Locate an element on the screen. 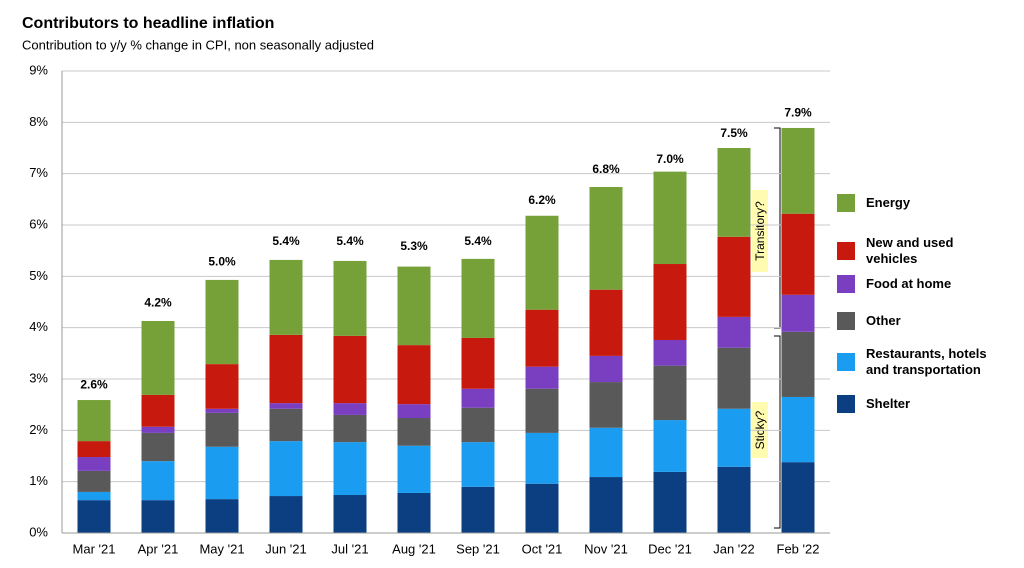 Image resolution: width=1024 pixels, height=568 pixels. total-label: 7.0% is located at coordinates (670, 159).